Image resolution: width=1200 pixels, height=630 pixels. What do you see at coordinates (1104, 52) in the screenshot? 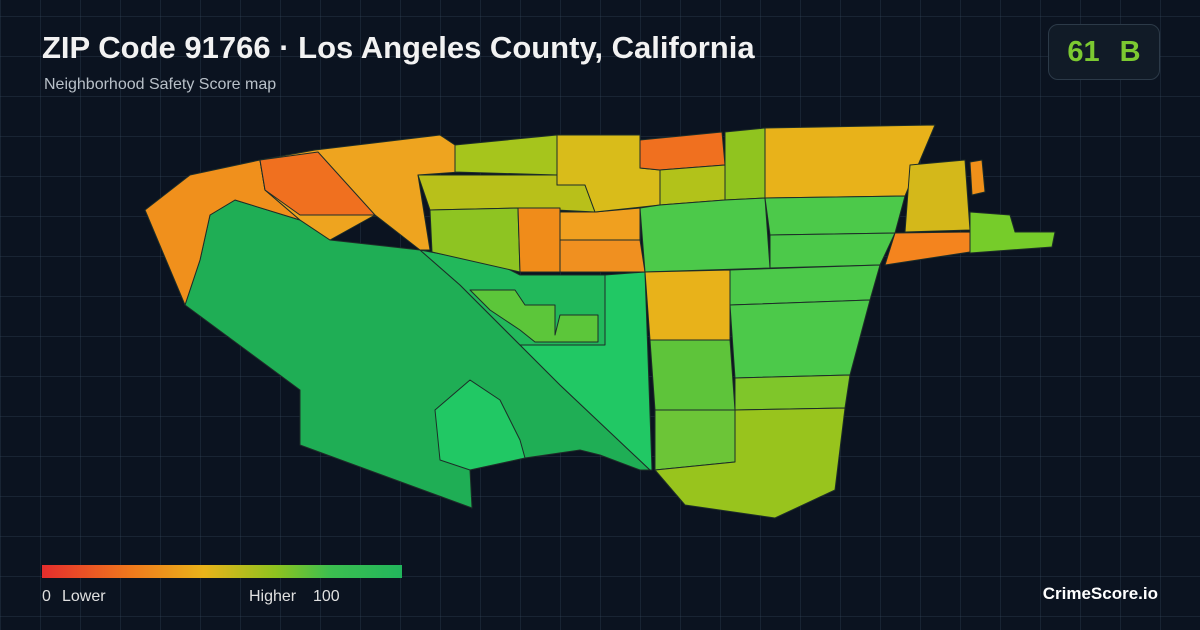
I see `score-badge: 61 B` at bounding box center [1104, 52].